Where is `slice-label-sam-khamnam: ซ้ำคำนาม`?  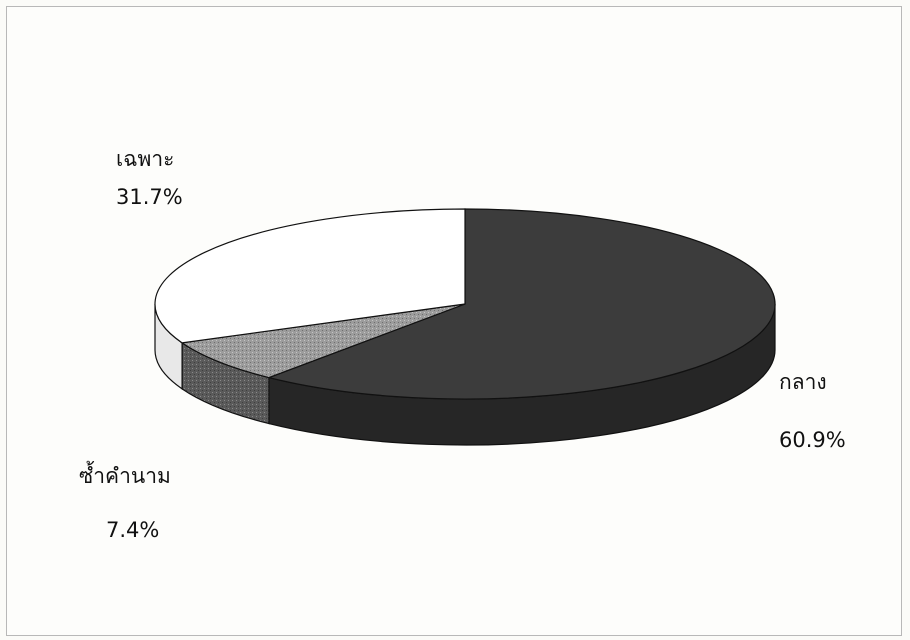
slice-label-sam-khamnam: ซ้ำคำนาม is located at coordinates (125, 474).